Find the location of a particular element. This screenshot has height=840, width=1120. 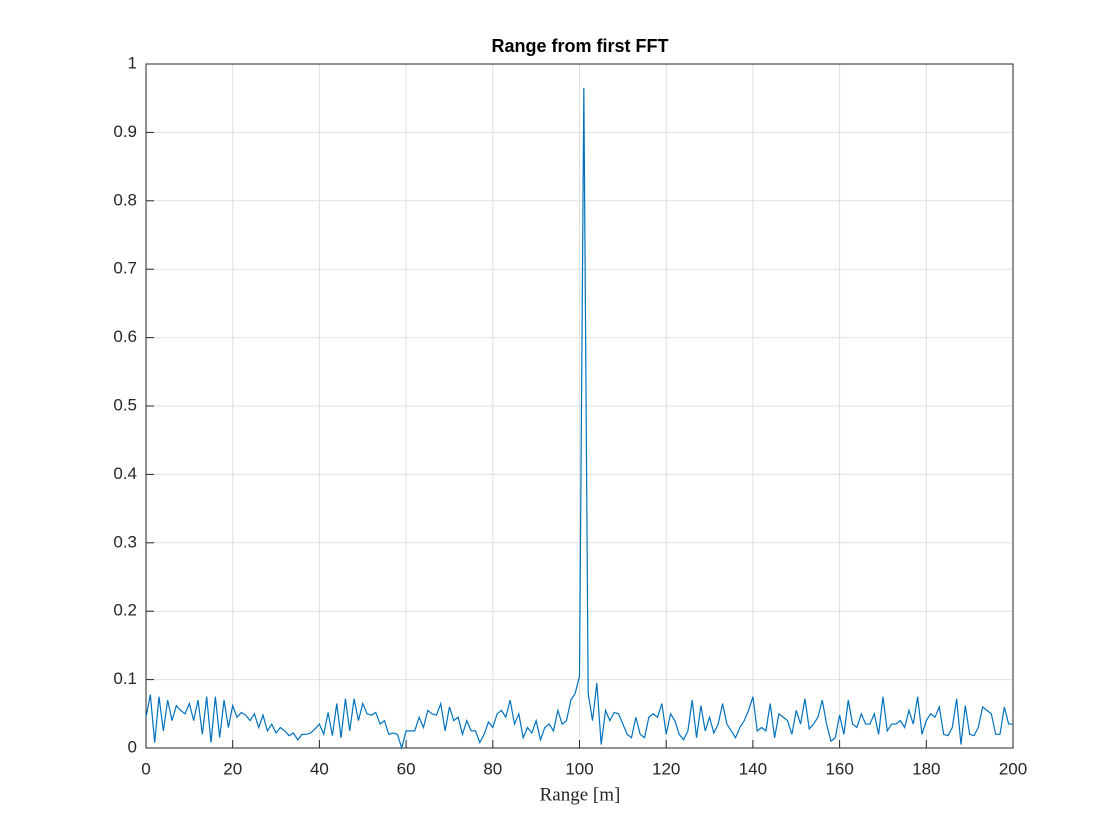

y-tick-label: 0.8 is located at coordinates (125, 199).